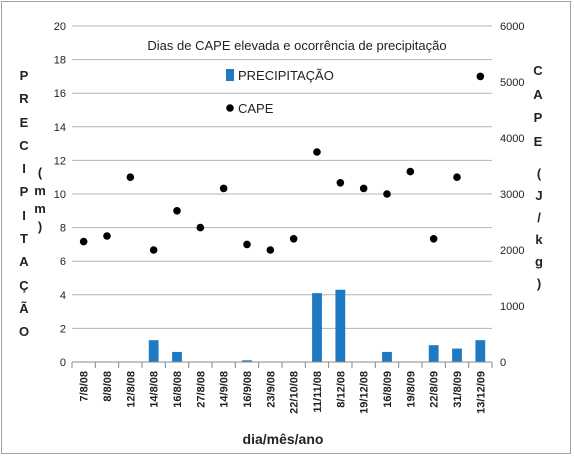 The height and width of the screenshot is (457, 574). What do you see at coordinates (60, 61) in the screenshot?
I see `y-left-tick-label: 18` at bounding box center [60, 61].